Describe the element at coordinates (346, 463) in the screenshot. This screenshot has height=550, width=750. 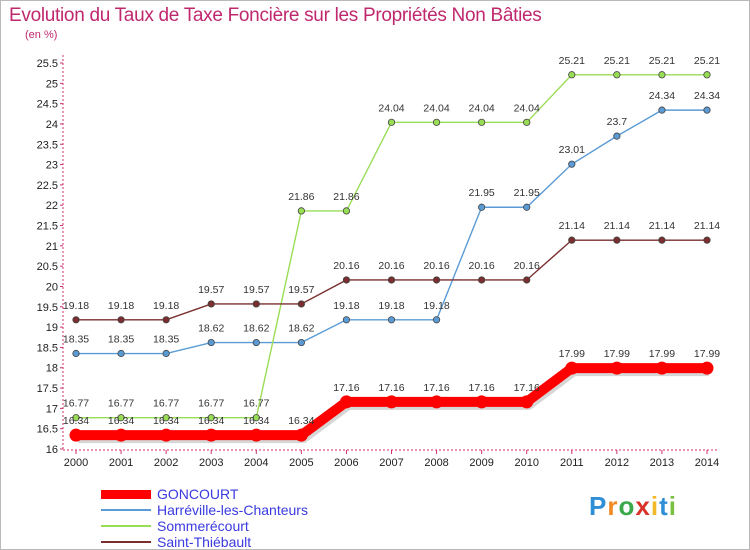
I see `x-tick-label: 2006` at that location.